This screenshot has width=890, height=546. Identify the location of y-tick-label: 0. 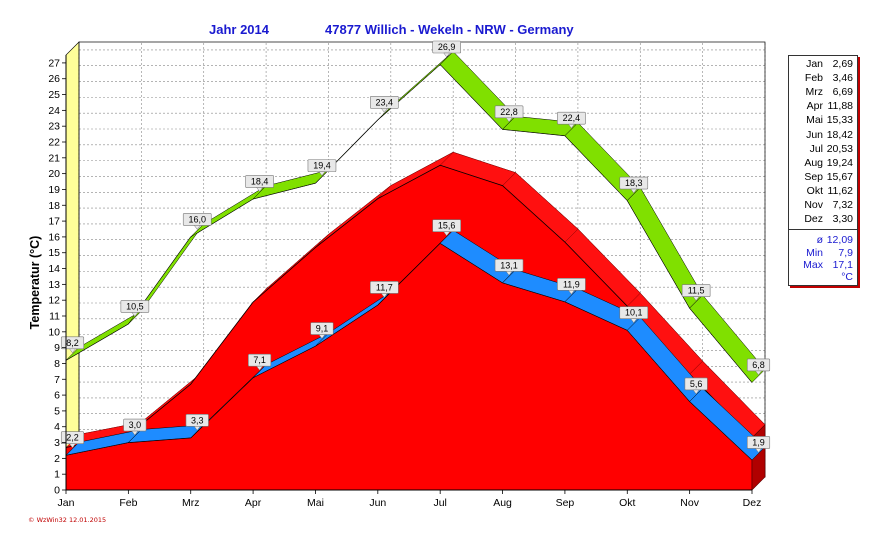
(57, 491).